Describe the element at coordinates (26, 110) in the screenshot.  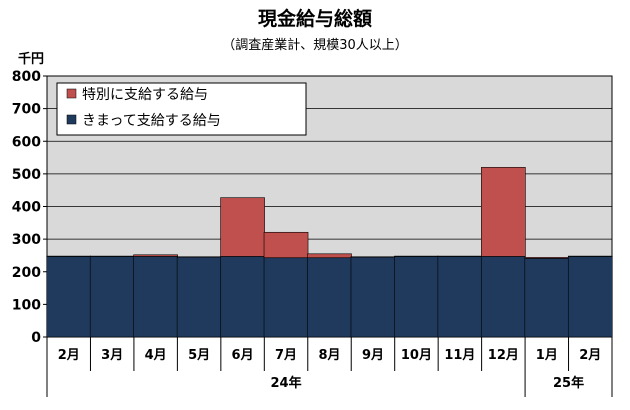
I see `y-tick-label: 700` at that location.